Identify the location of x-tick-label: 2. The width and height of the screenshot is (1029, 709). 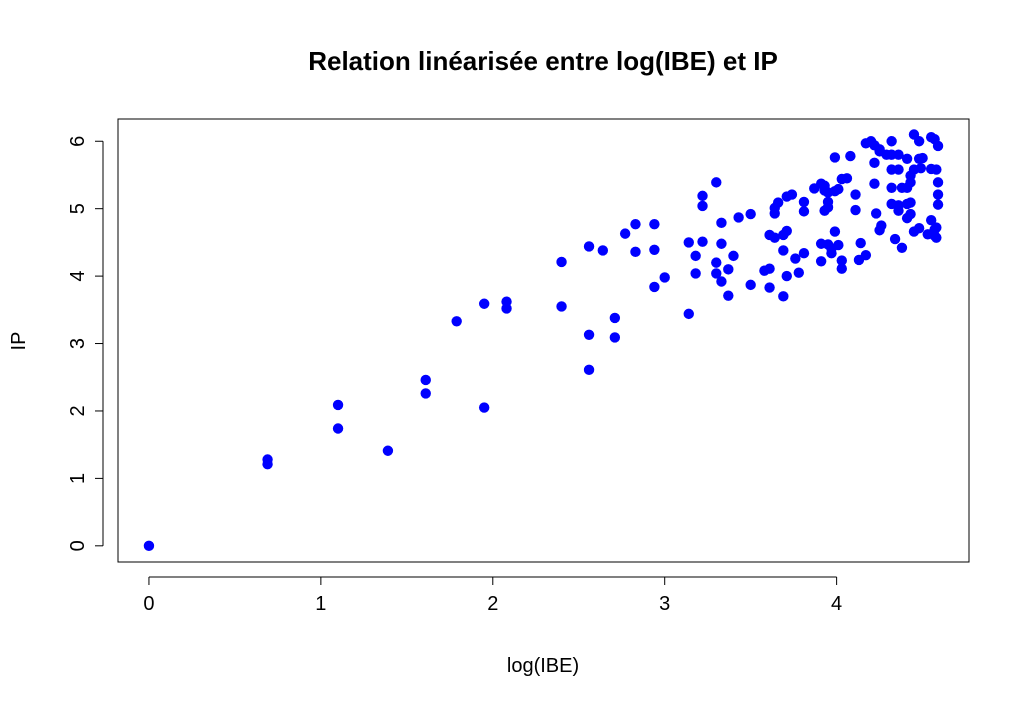
(492, 604).